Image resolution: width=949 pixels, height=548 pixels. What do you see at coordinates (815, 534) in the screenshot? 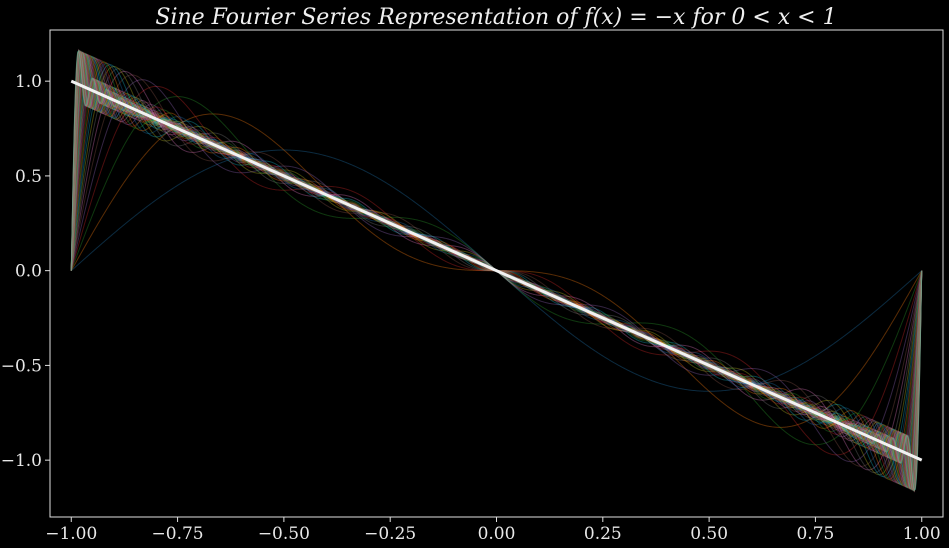
I see `x-tick-label: 0.75` at bounding box center [815, 534].